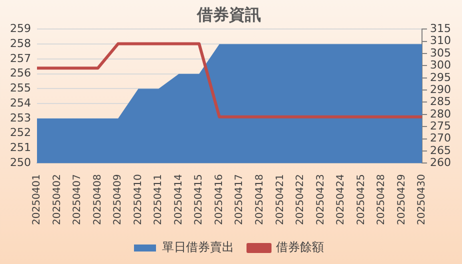 This screenshot has height=264, width=462. What do you see at coordinates (20, 88) in the screenshot?
I see `y-tick-label: 255` at bounding box center [20, 88].